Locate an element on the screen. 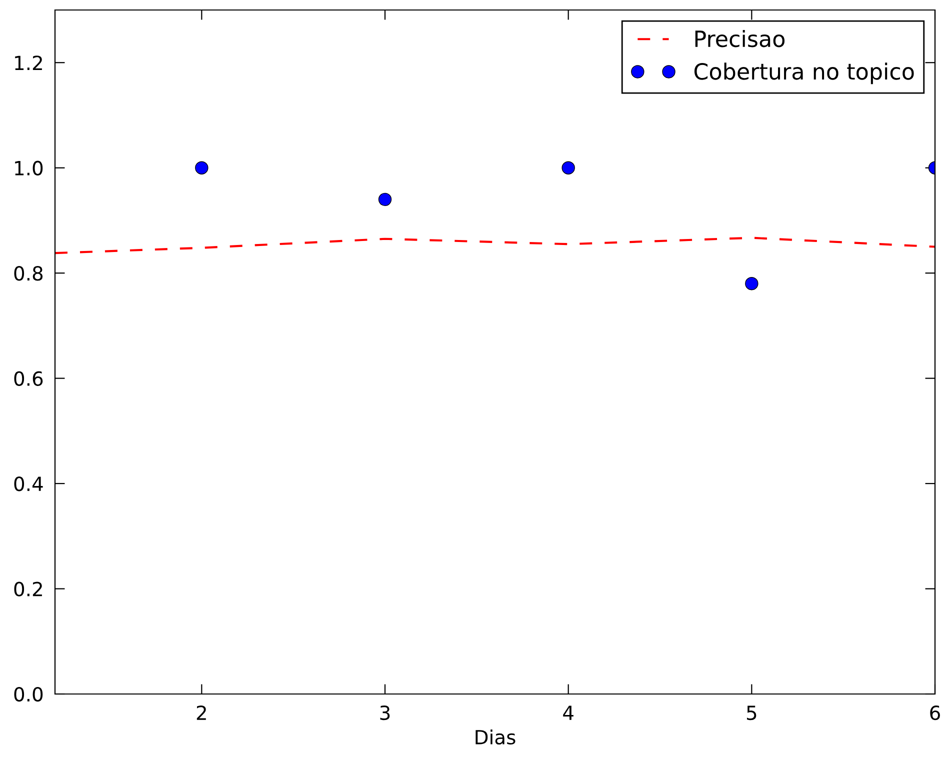  x-tick-label: 3 is located at coordinates (385, 712).